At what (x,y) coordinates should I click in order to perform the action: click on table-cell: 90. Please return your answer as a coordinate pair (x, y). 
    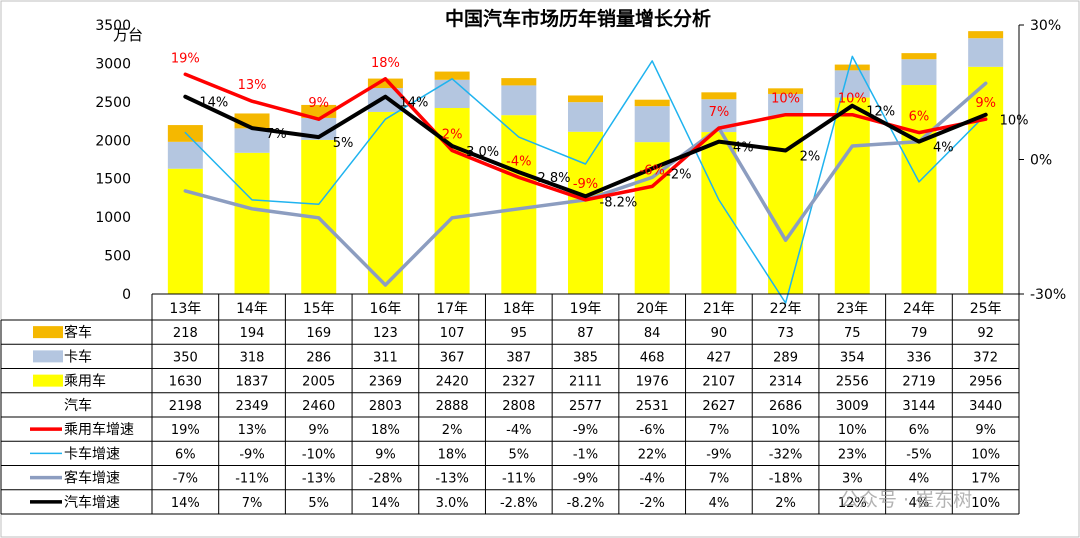
    Looking at the image, I should click on (719, 333).